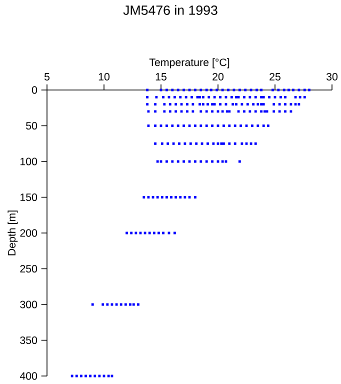  What do you see at coordinates (47, 76) in the screenshot?
I see `x-tick-label: 5` at bounding box center [47, 76].